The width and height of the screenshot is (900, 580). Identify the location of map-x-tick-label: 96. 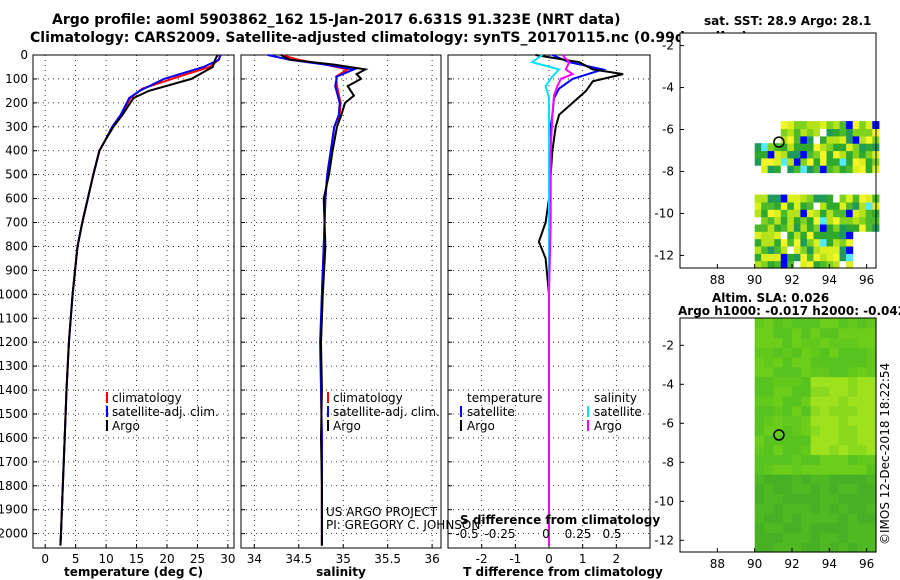
(866, 564).